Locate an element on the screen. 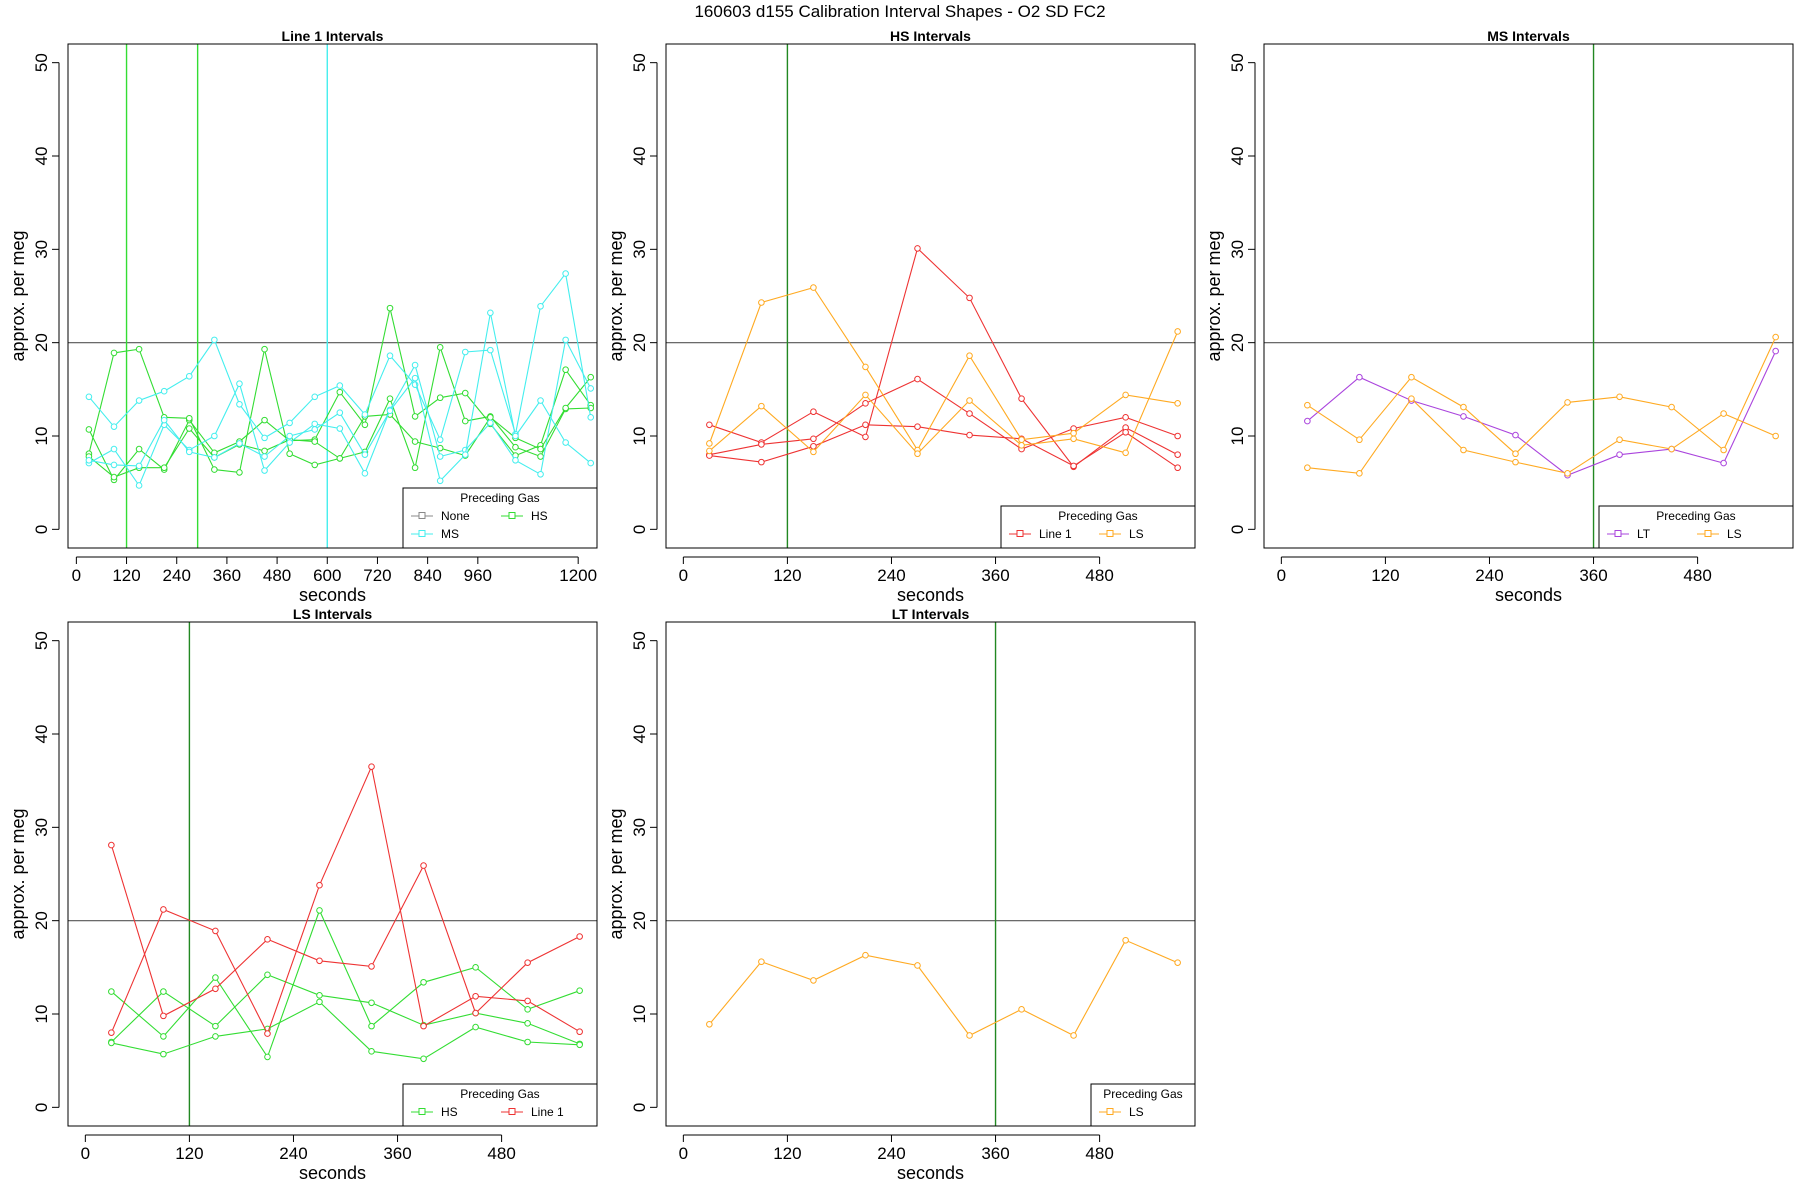 The image size is (1800, 1200). y-tick-label: 20 is located at coordinates (639, 342).